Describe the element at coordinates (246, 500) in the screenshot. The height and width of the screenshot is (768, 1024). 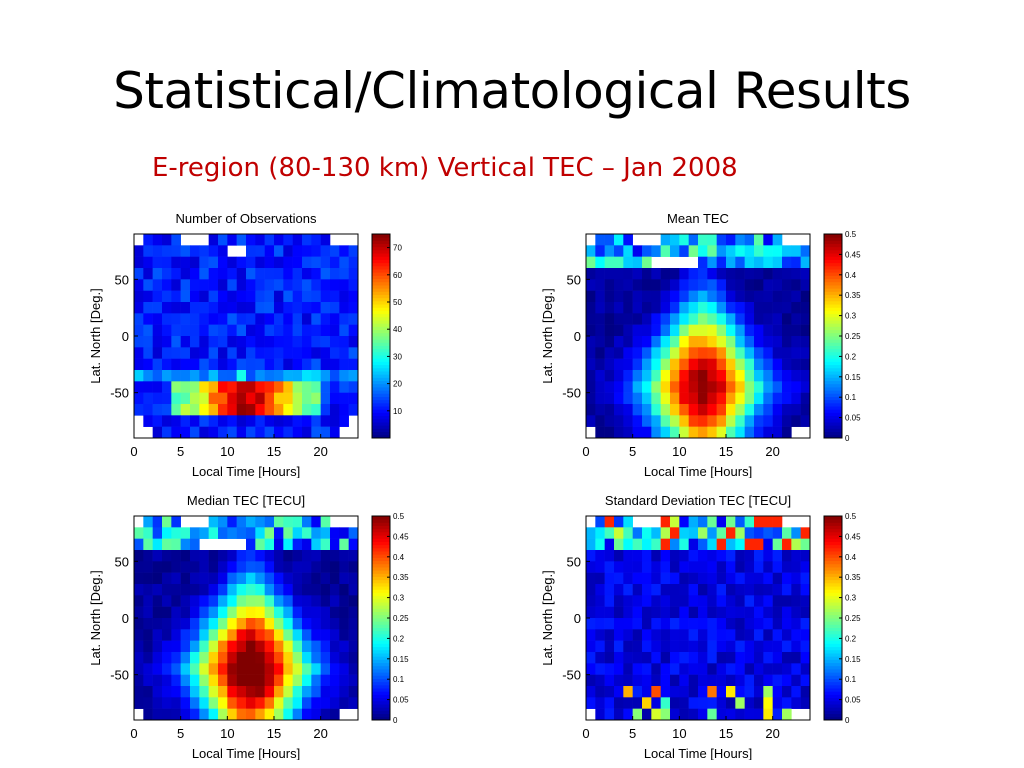
I see `plot-title: Median TEC [TECU]` at that location.